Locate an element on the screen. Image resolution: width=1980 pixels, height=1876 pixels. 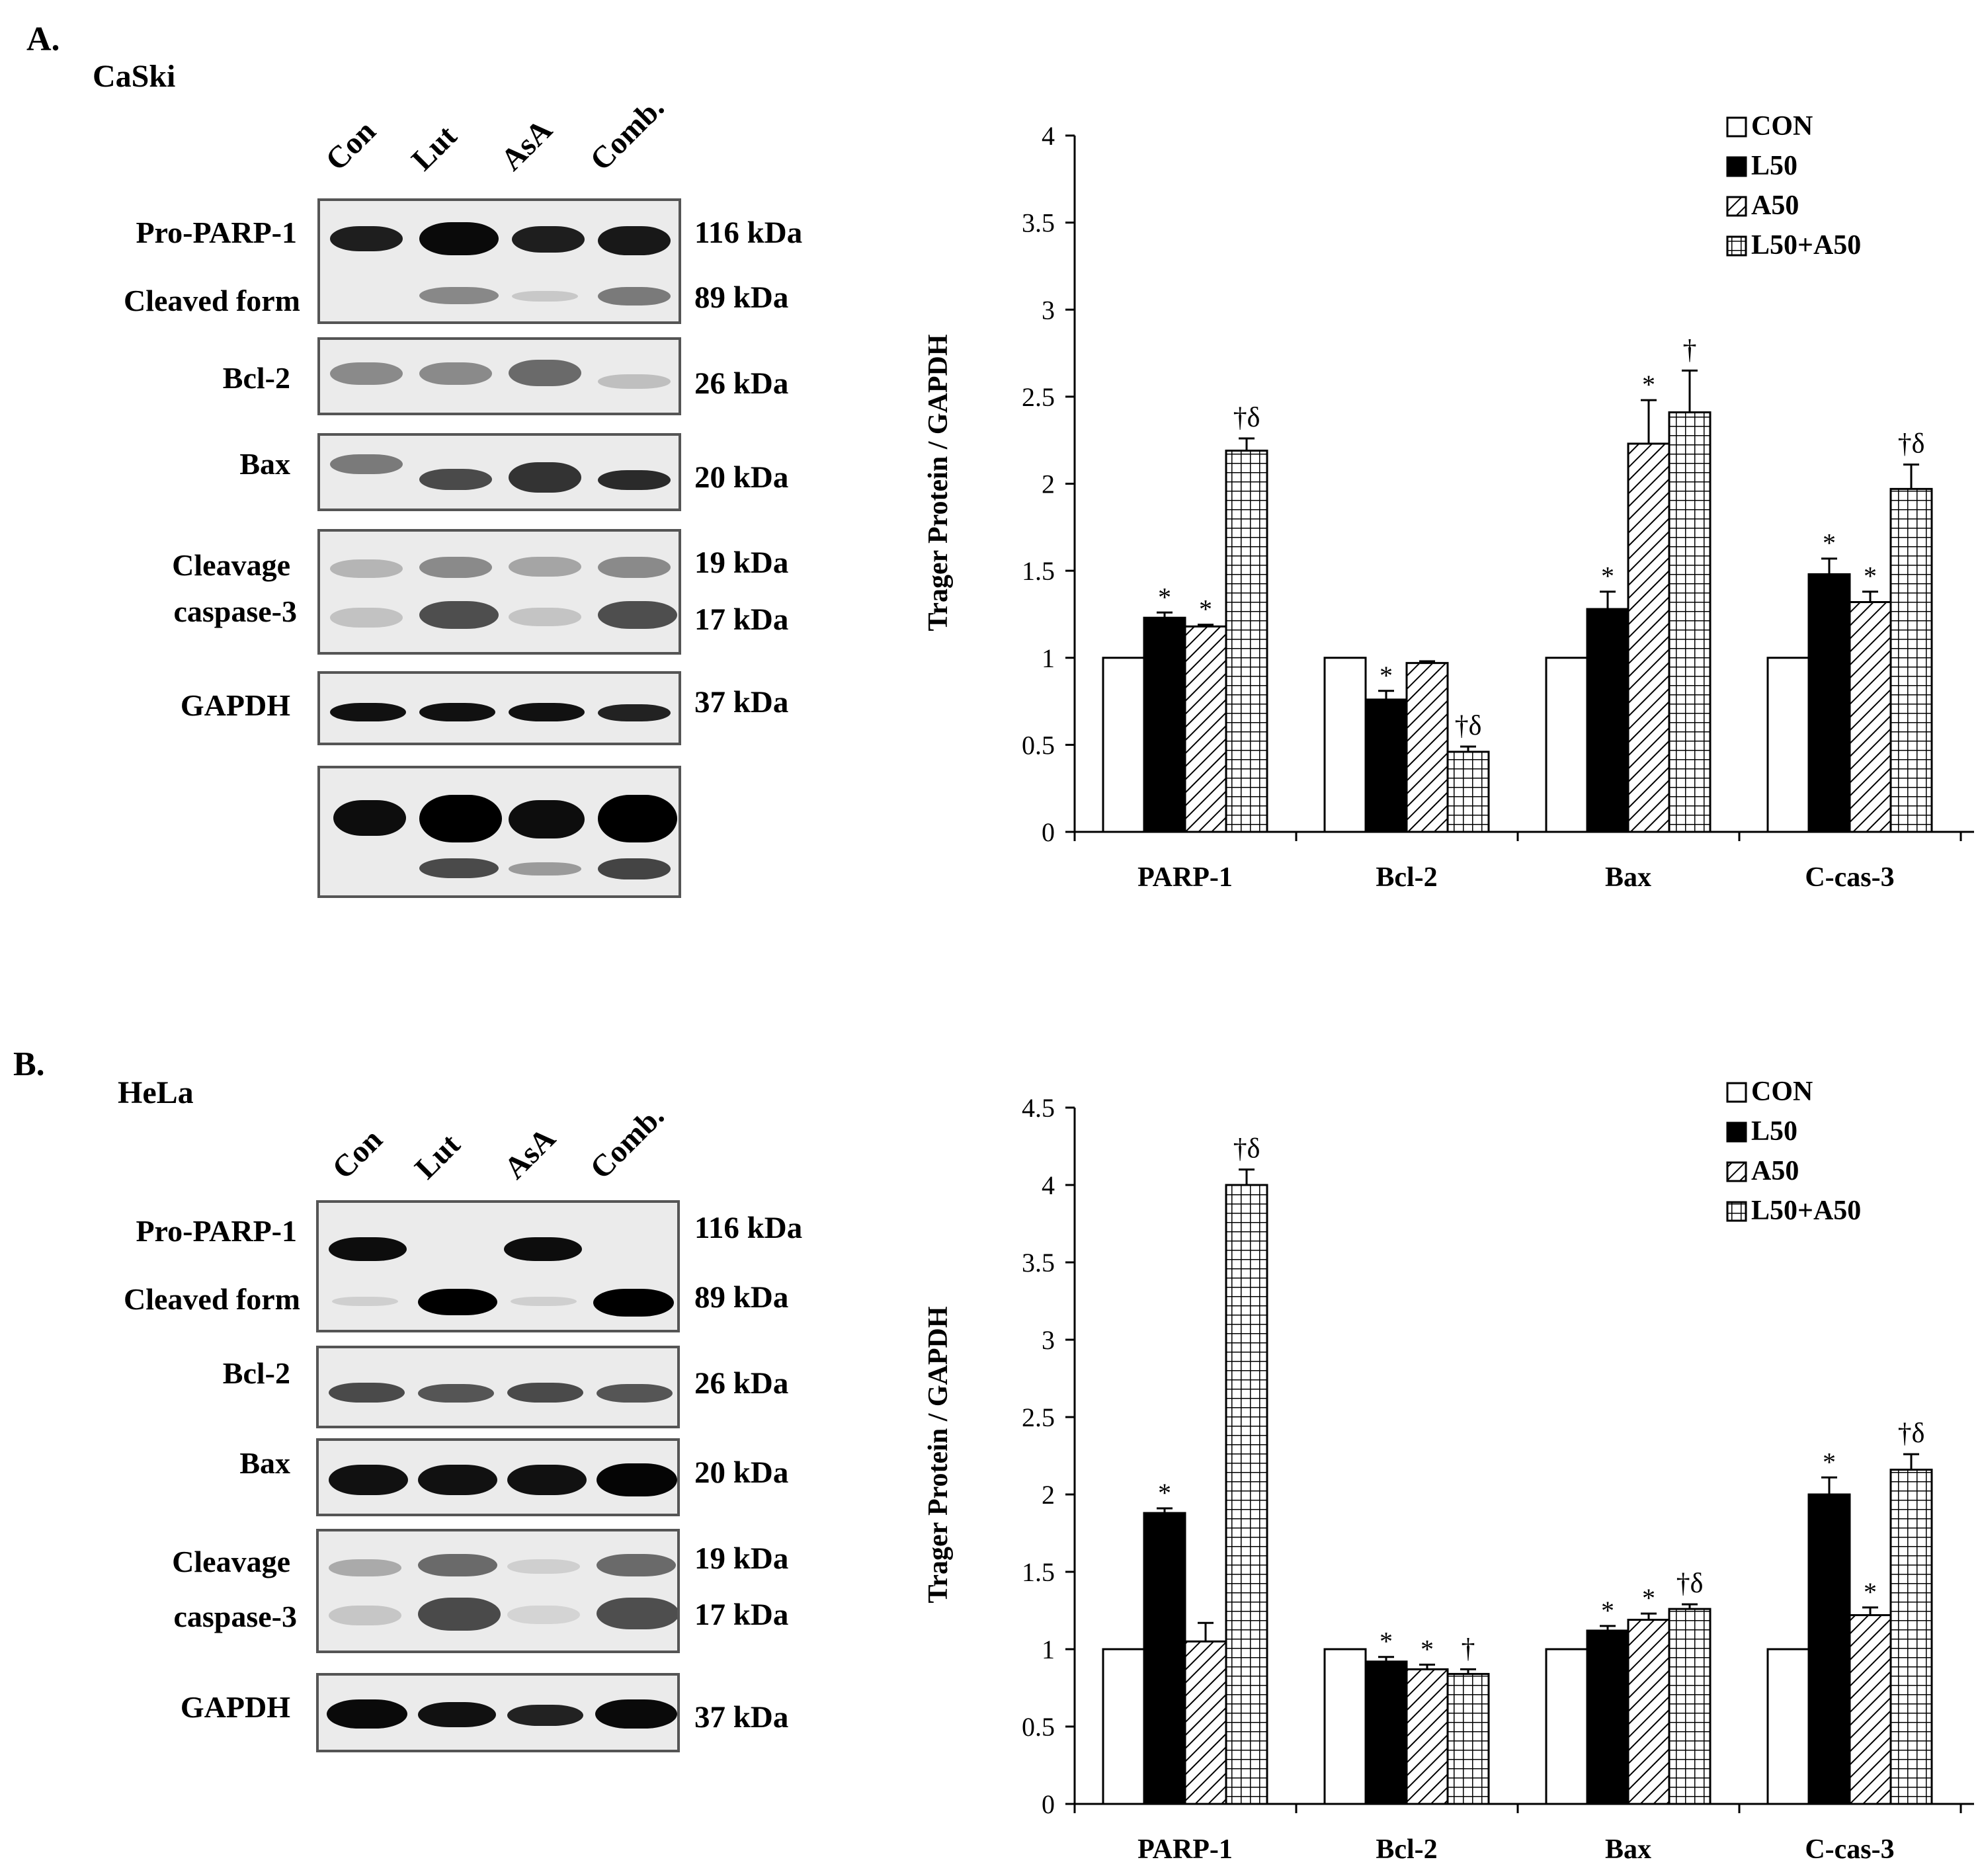
panel-b-kda-89: 89 kDa is located at coordinates (741, 1297).